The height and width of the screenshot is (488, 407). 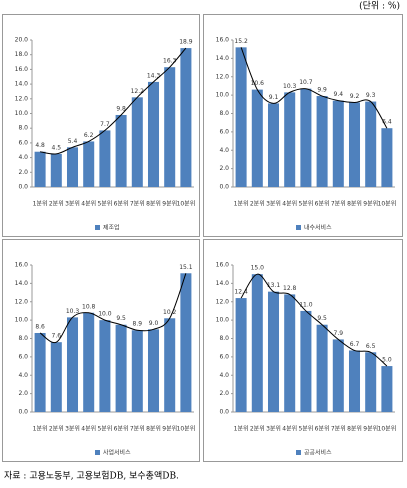 What do you see at coordinates (121, 204) in the screenshot?
I see `x-tick-label: 6분위` at bounding box center [121, 204].